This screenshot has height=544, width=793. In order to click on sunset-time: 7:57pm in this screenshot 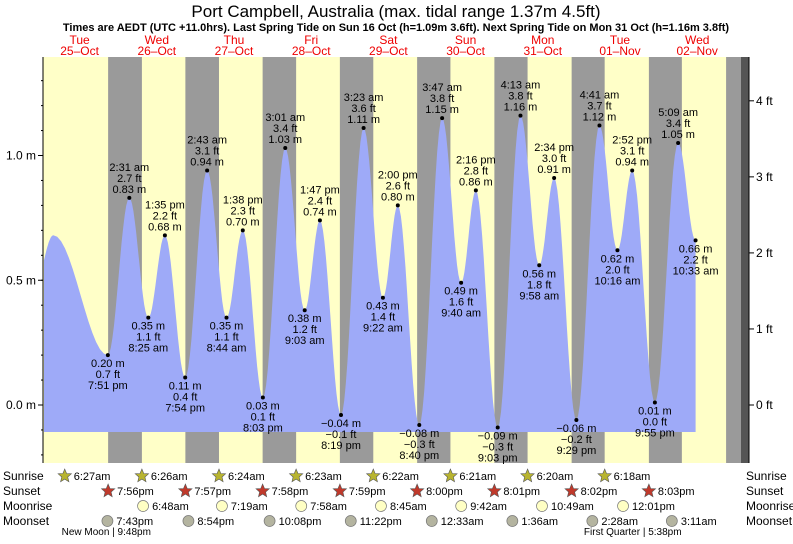, I will do `click(212, 492)`.